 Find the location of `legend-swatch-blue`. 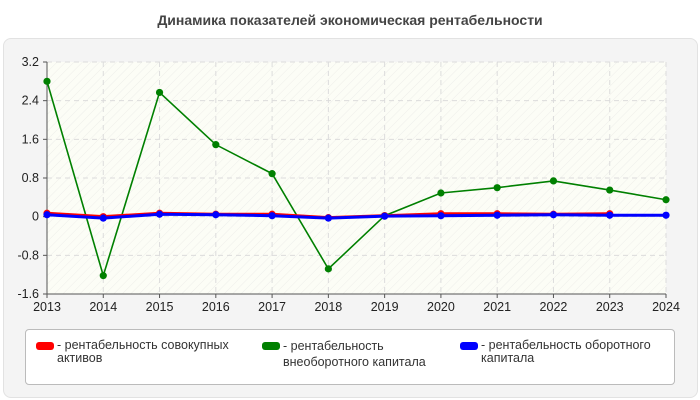

legend-swatch-blue is located at coordinates (469, 346).